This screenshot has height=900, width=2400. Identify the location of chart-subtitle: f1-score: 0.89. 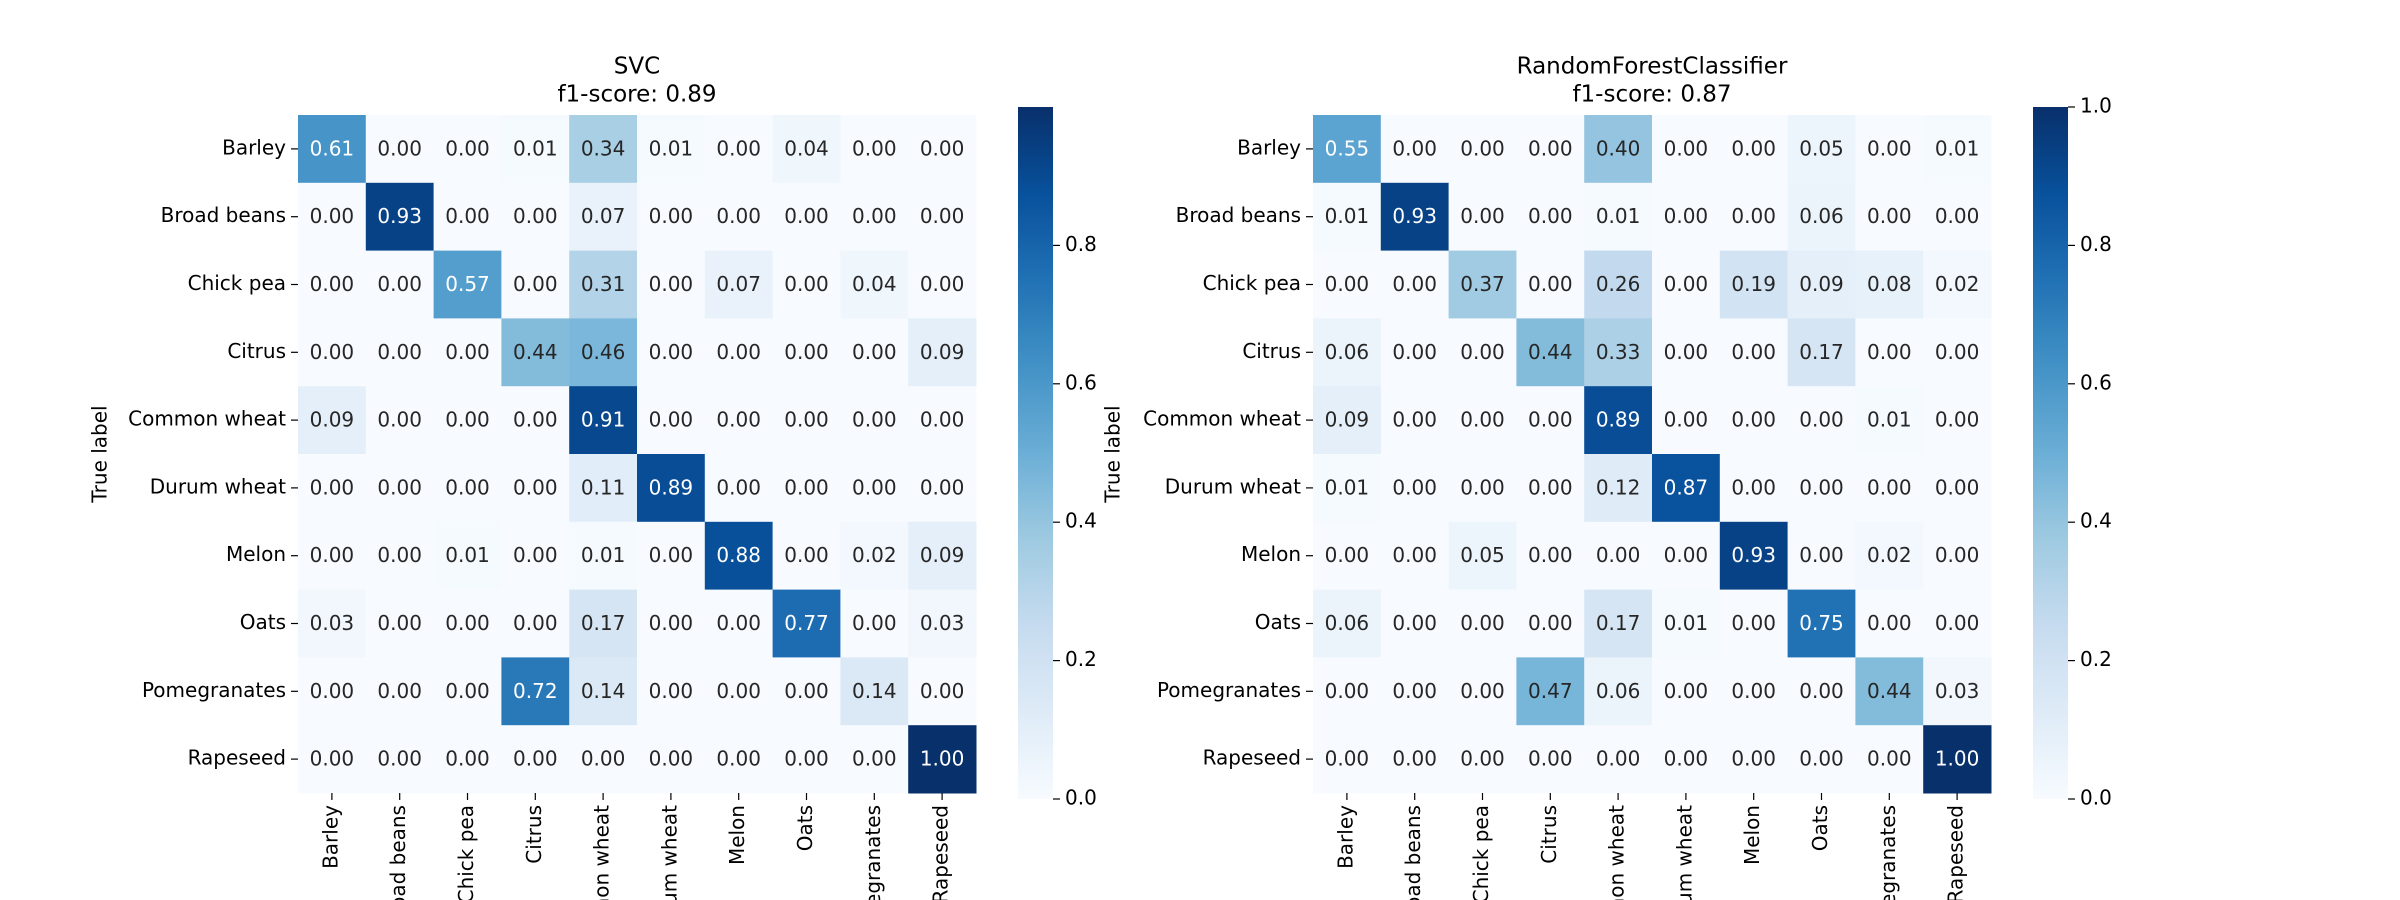
(636, 95).